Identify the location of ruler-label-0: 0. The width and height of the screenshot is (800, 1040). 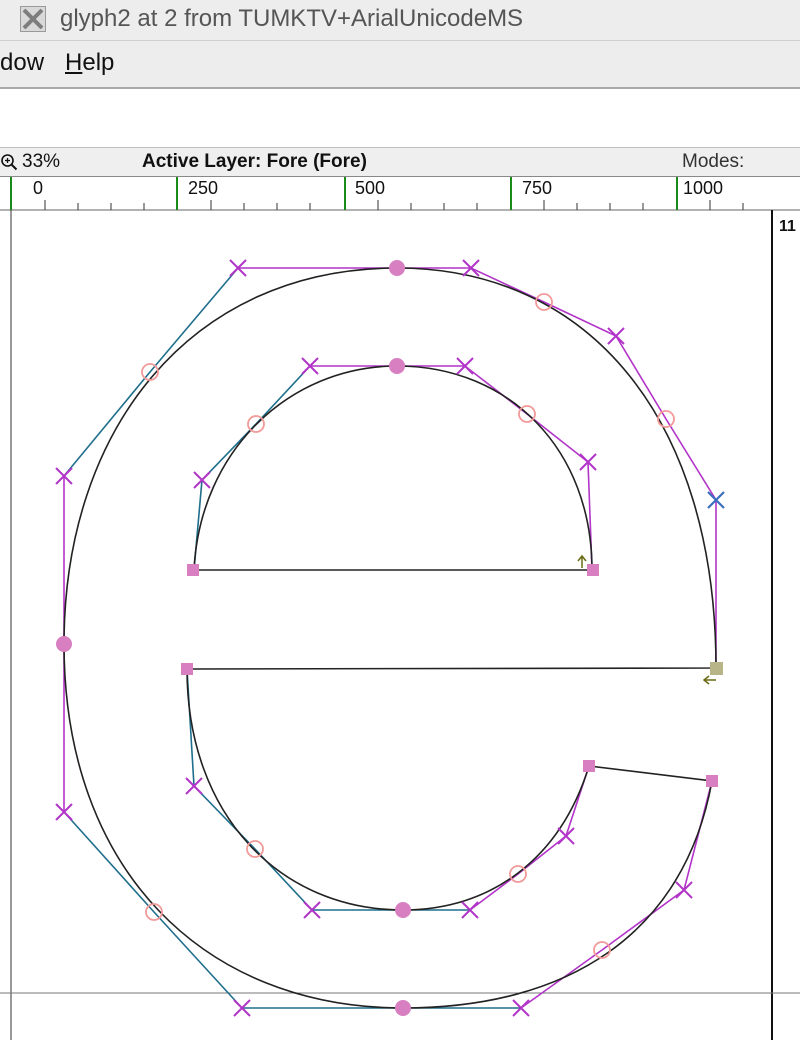
(38, 188).